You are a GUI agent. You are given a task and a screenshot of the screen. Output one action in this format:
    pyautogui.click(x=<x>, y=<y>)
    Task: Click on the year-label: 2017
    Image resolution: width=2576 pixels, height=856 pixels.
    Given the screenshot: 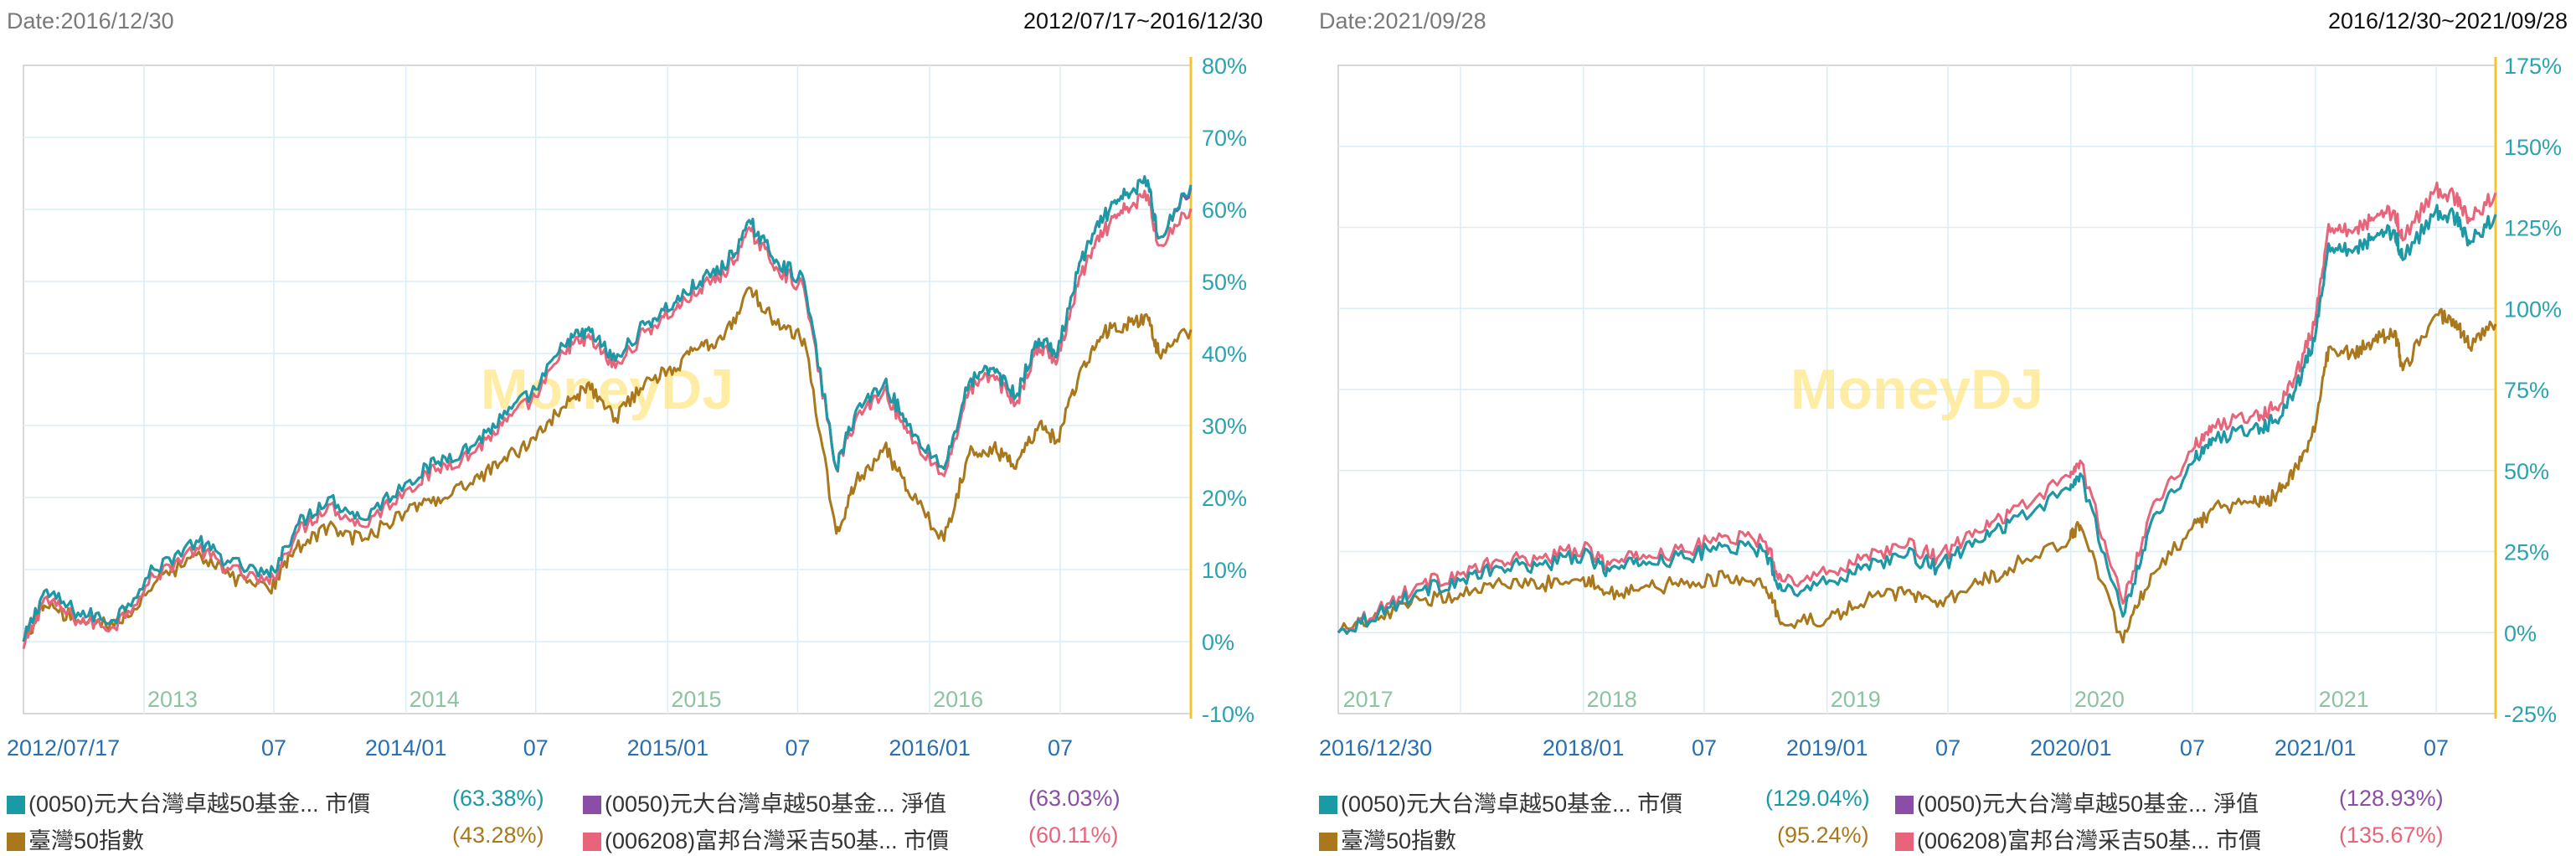 What is the action you would take?
    pyautogui.click(x=1368, y=699)
    